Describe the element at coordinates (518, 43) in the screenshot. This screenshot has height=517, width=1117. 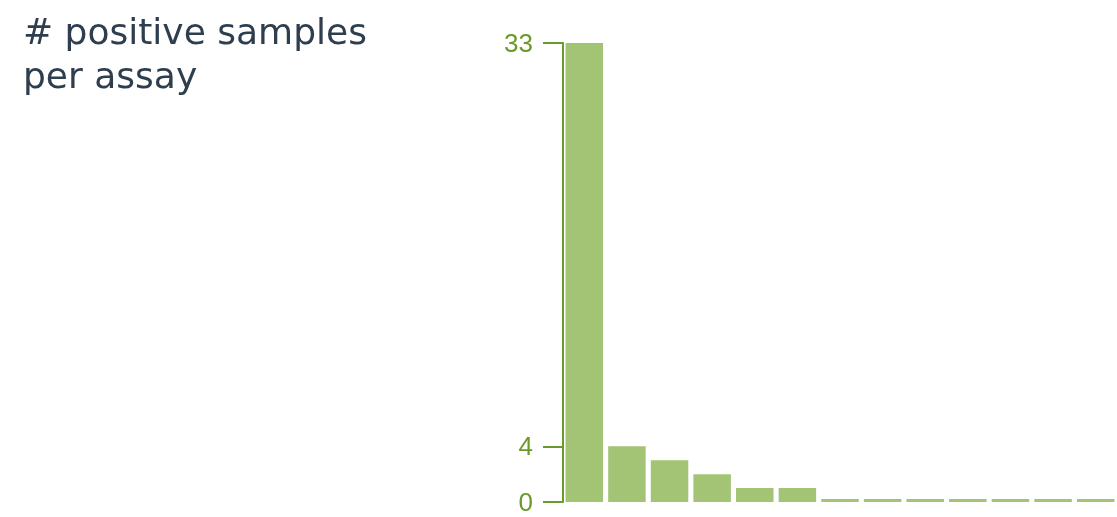
I see `y-tick-label: 33` at that location.